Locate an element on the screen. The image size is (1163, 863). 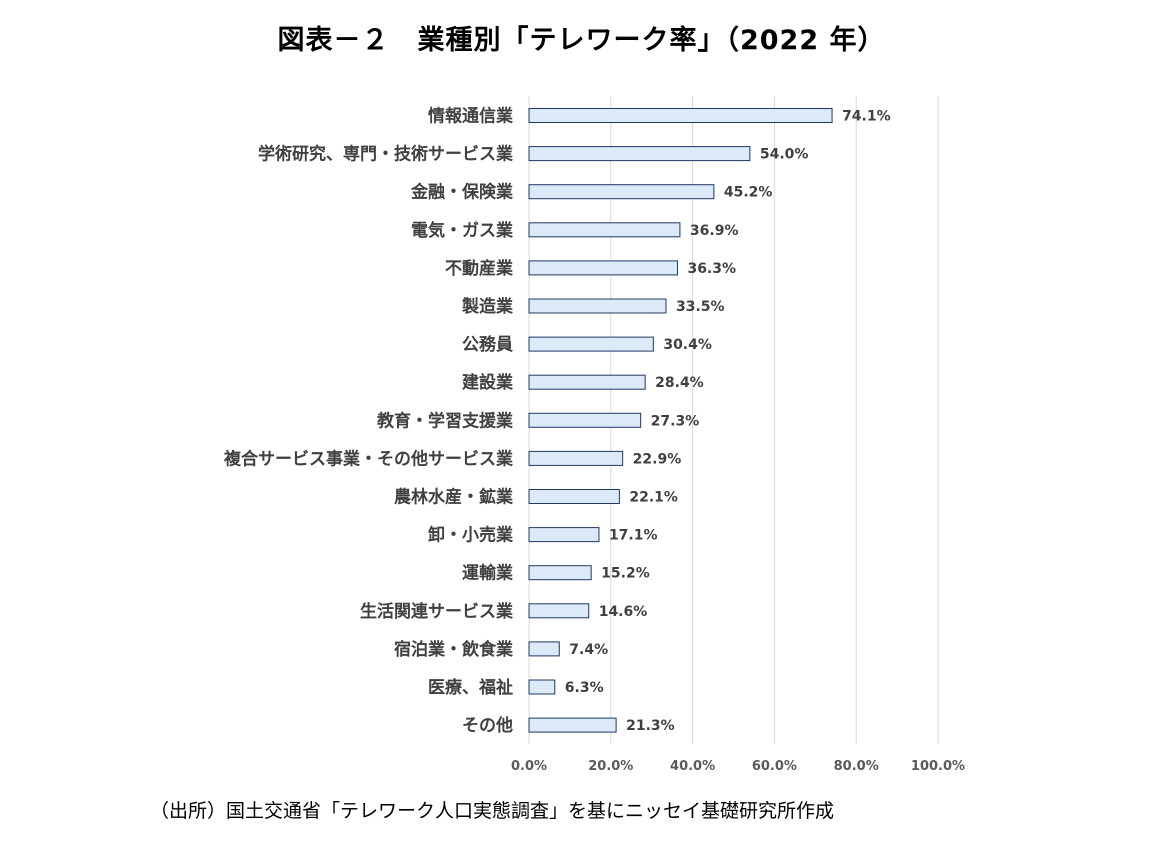
data-label: 27.3% is located at coordinates (675, 421).